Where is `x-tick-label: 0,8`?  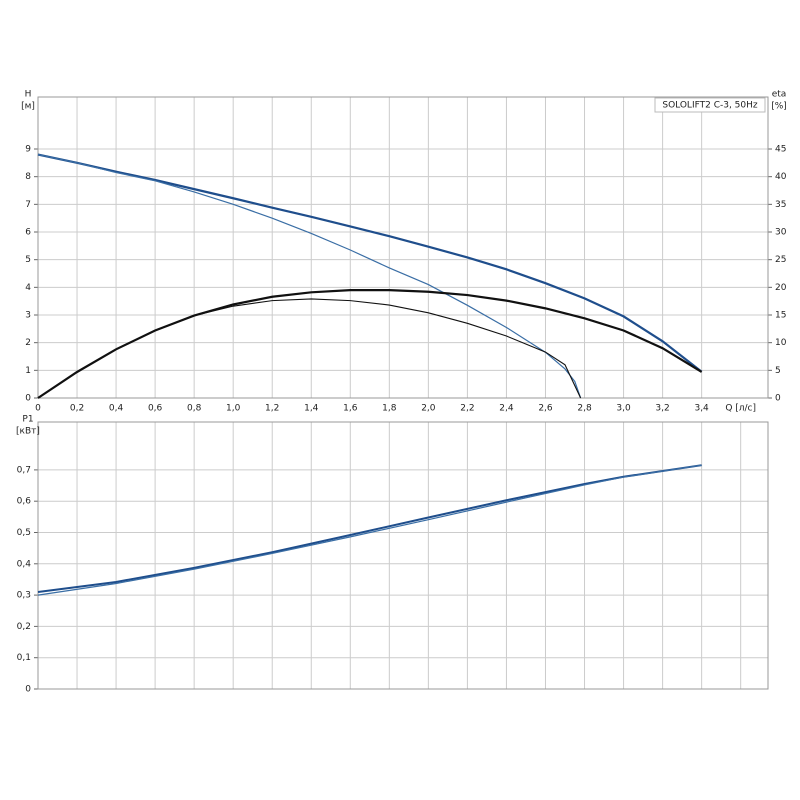
x-tick-label: 0,8 is located at coordinates (194, 409).